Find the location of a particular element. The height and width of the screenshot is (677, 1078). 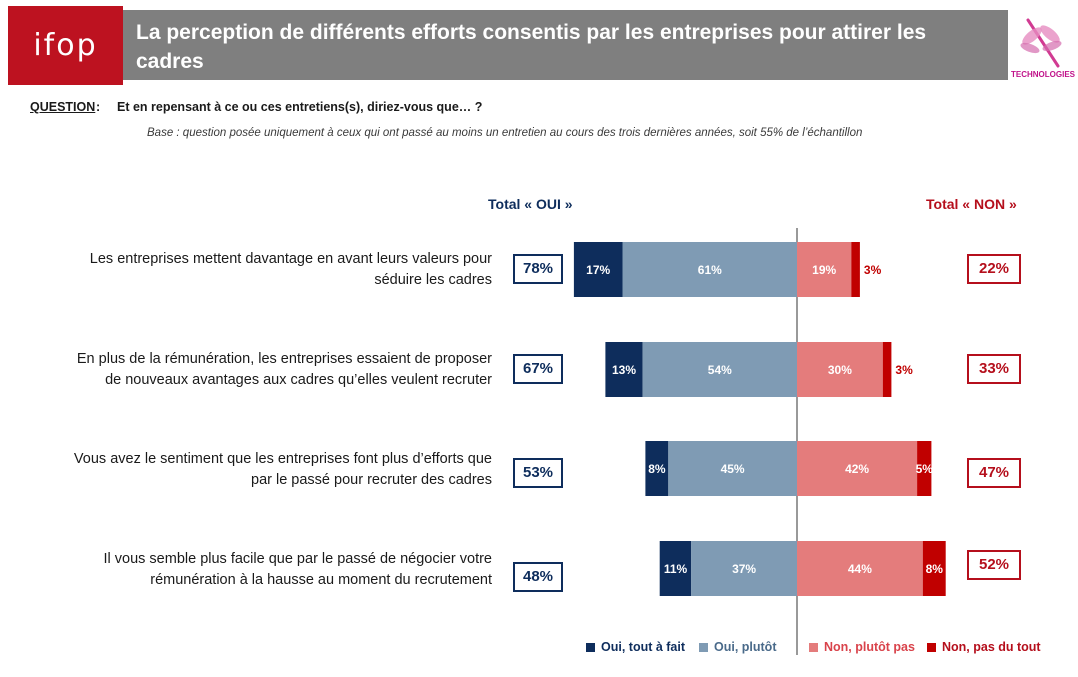

data-label: 30% is located at coordinates (840, 370).